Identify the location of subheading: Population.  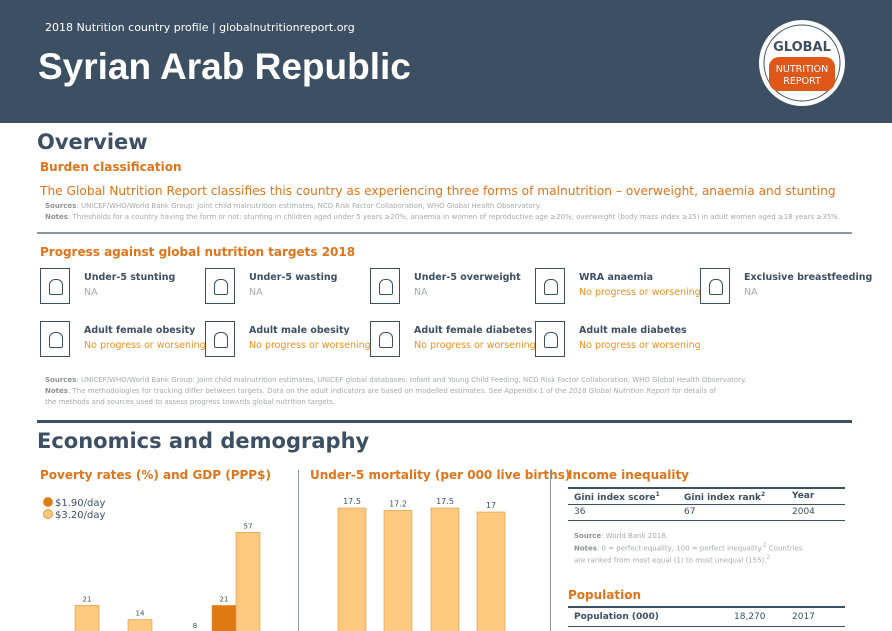
(605, 595).